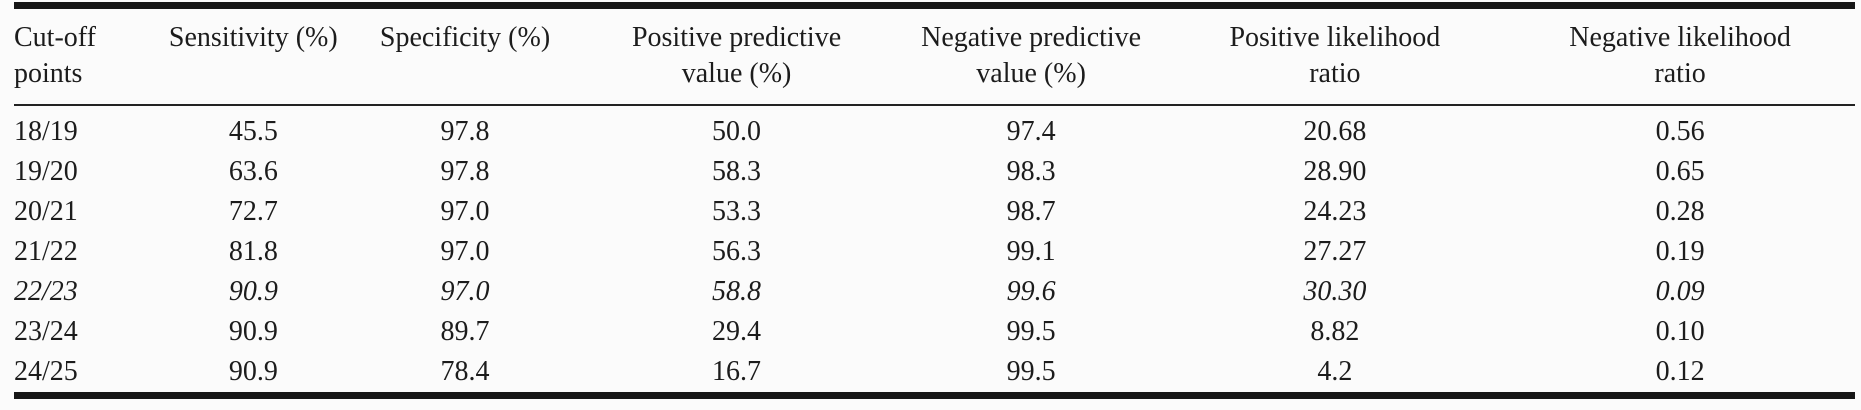 This screenshot has width=1861, height=410. What do you see at coordinates (1335, 331) in the screenshot?
I see `cell-plr: 8.82` at bounding box center [1335, 331].